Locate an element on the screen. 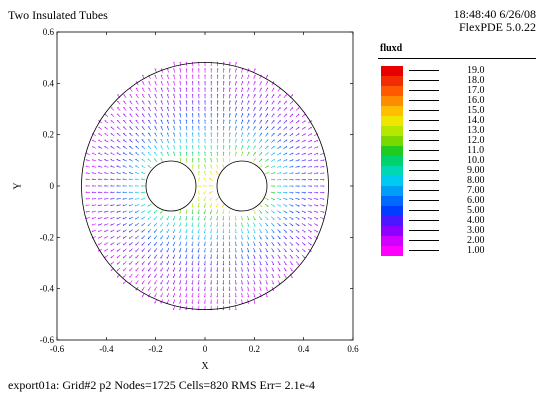 This screenshot has width=544, height=408. legend-item: 10.0 is located at coordinates (455, 161).